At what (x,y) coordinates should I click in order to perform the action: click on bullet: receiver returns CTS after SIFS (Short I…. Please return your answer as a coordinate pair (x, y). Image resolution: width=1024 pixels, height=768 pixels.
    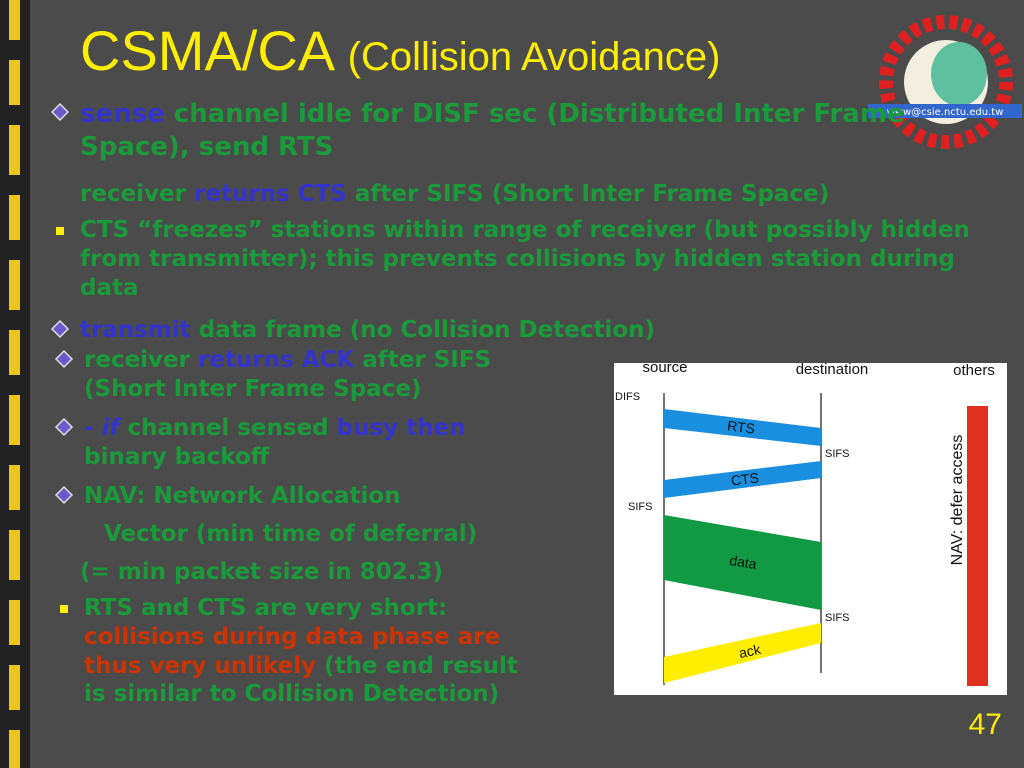
    Looking at the image, I should click on (530, 194).